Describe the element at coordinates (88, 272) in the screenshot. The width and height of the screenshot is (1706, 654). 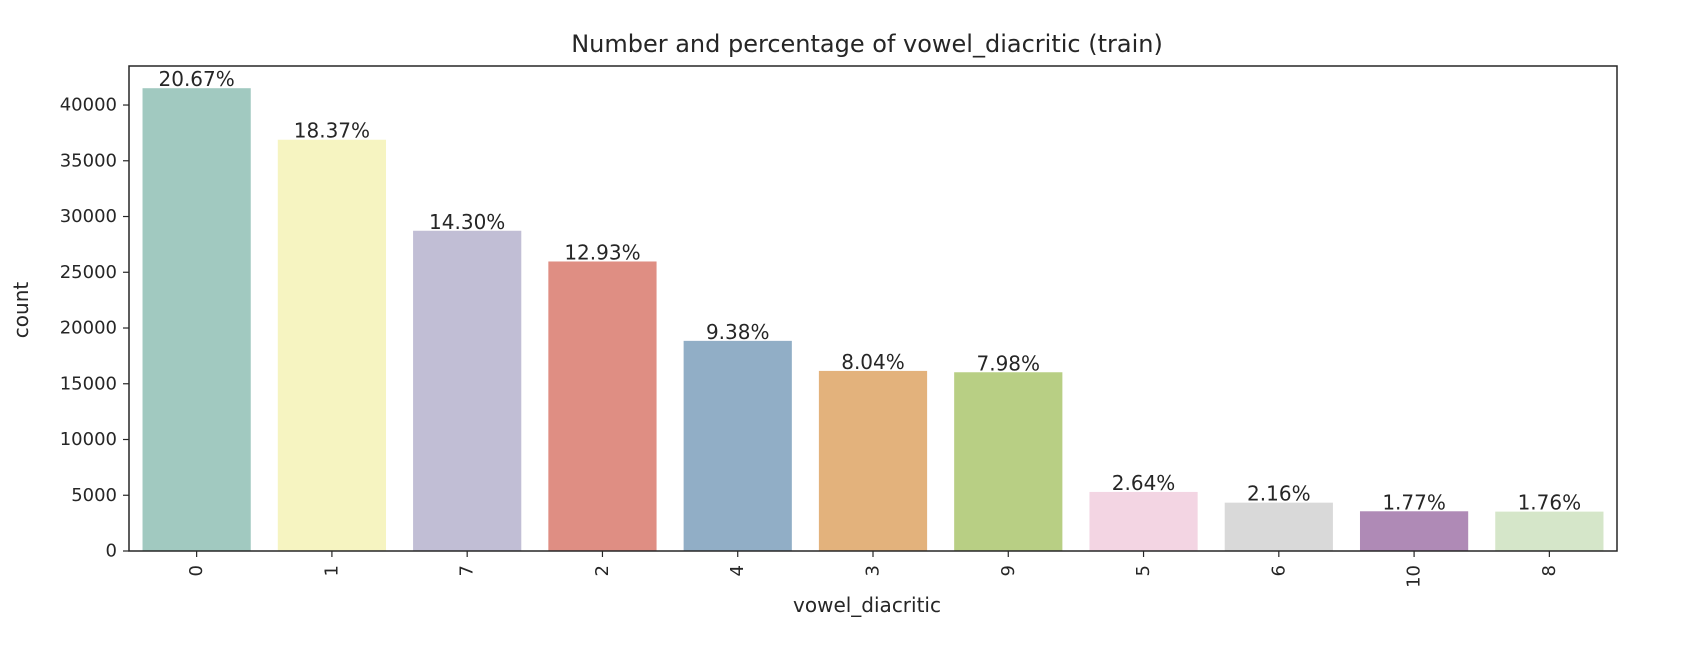
I see `y-tick-label: 25000` at that location.